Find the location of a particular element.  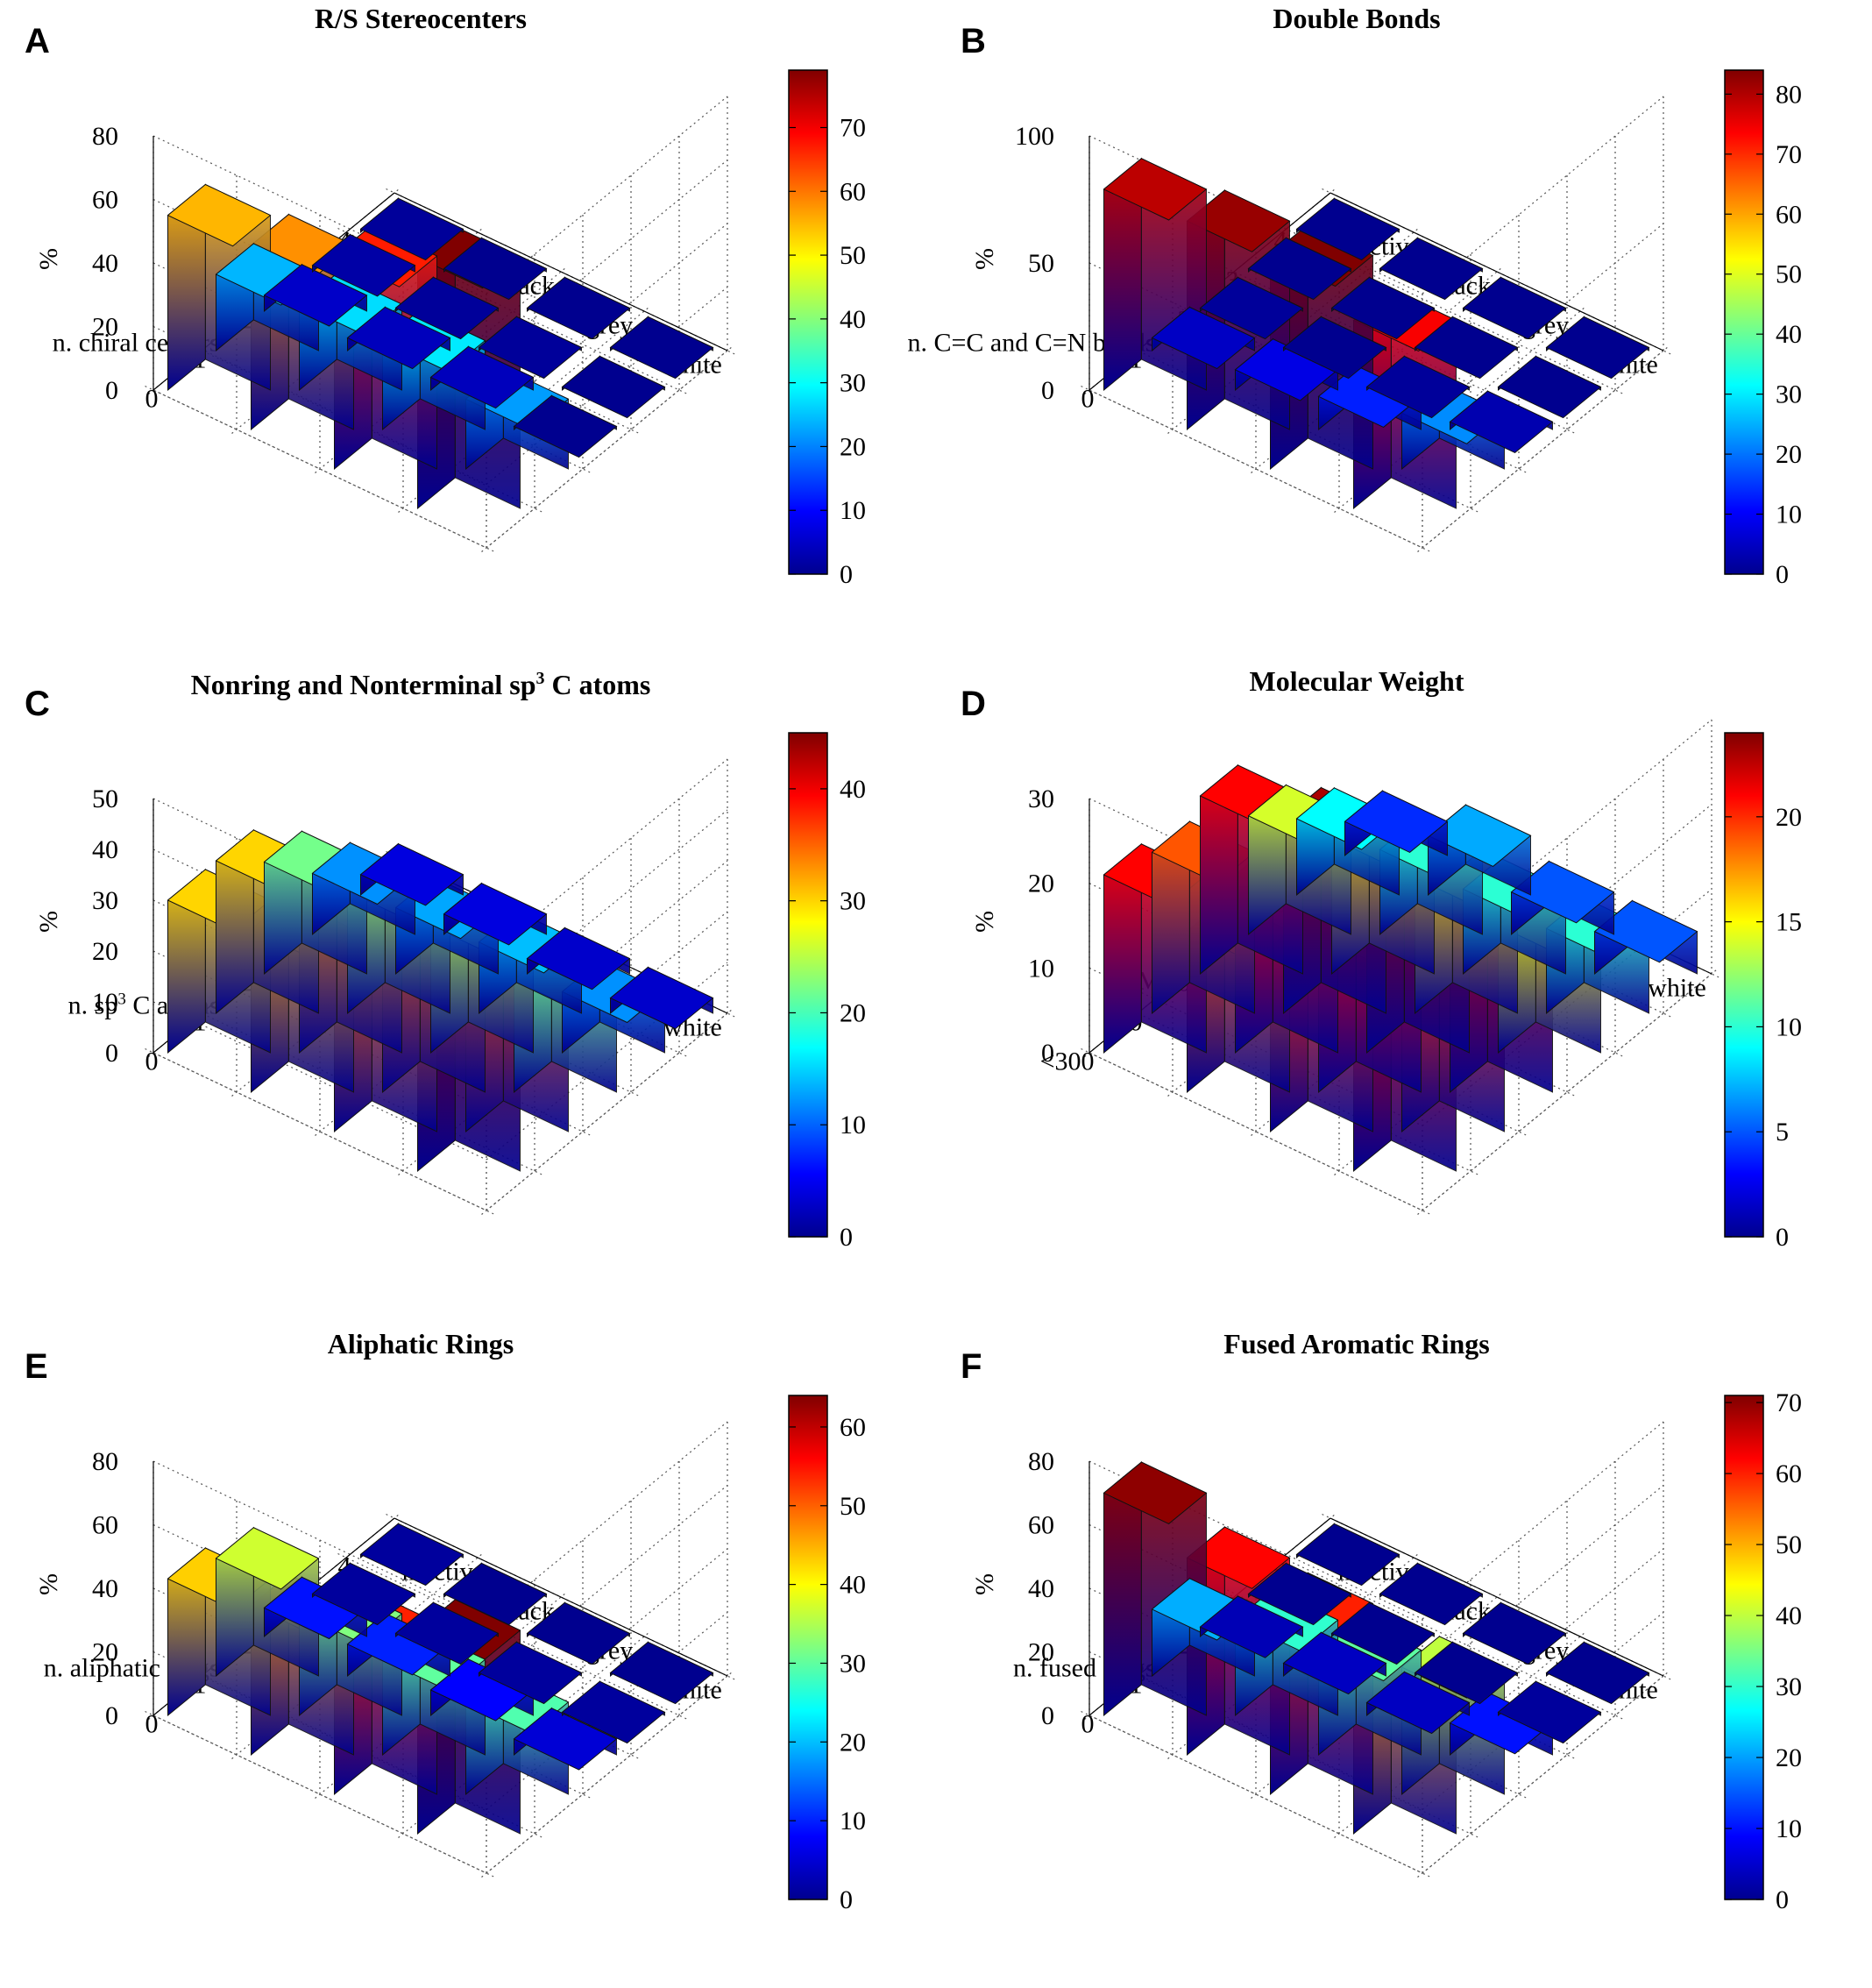

z-tick-label: 40 is located at coordinates (1041, 1588).